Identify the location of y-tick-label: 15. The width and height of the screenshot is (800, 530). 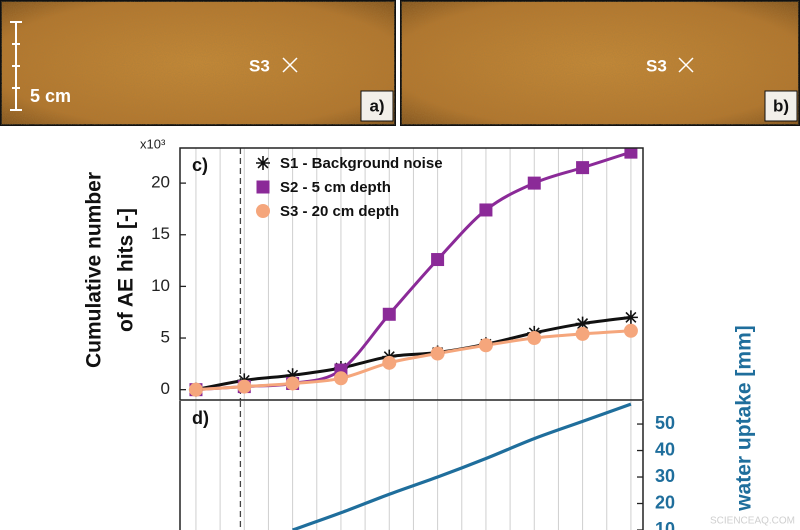
(160, 233).